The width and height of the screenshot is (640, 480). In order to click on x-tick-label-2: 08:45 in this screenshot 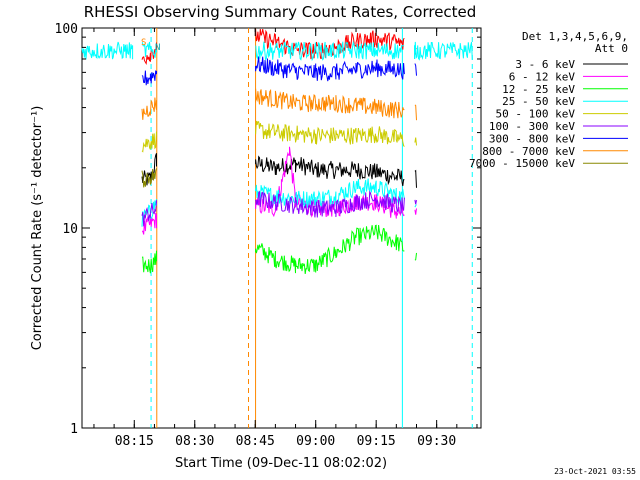, I will do `click(255, 441)`.